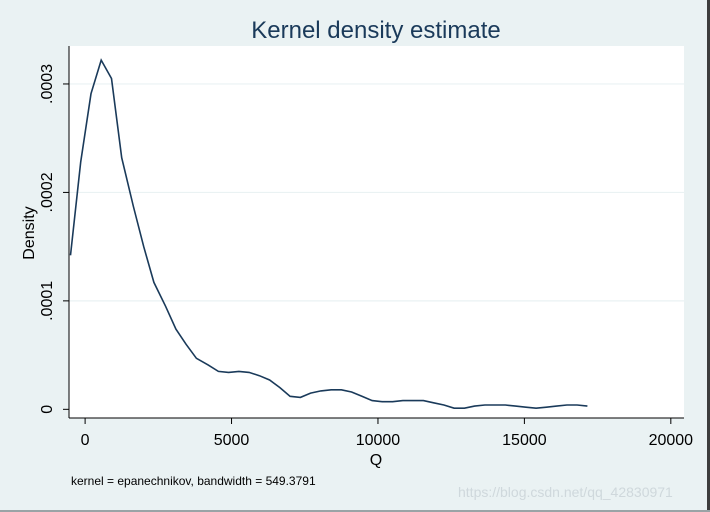  Describe the element at coordinates (47, 84) in the screenshot. I see `y-tick-label: .0003` at that location.